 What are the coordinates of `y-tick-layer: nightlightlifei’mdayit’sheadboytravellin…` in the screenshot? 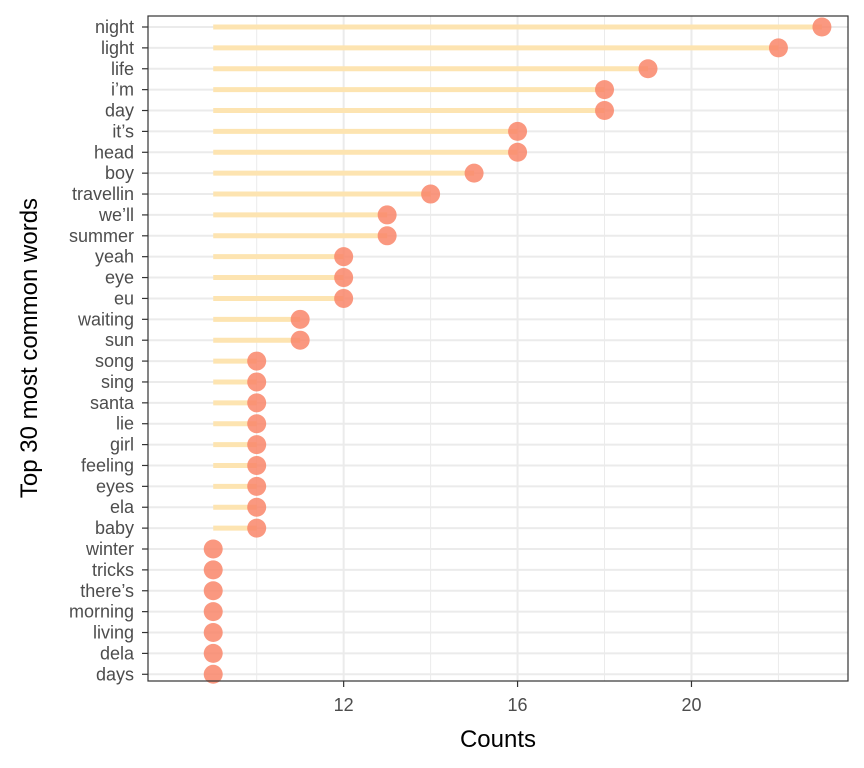 It's located at (108, 350).